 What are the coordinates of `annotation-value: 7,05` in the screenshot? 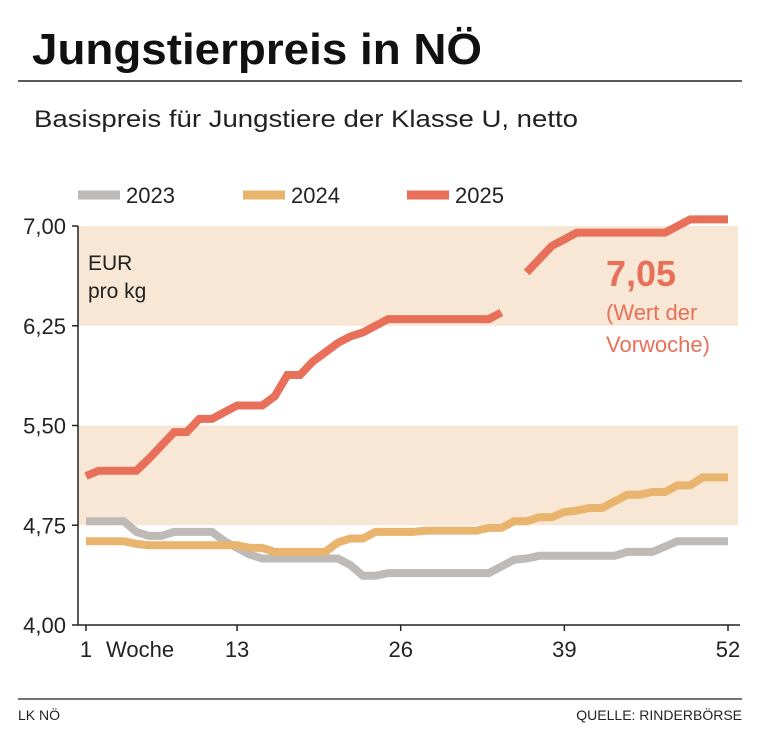 It's located at (641, 273).